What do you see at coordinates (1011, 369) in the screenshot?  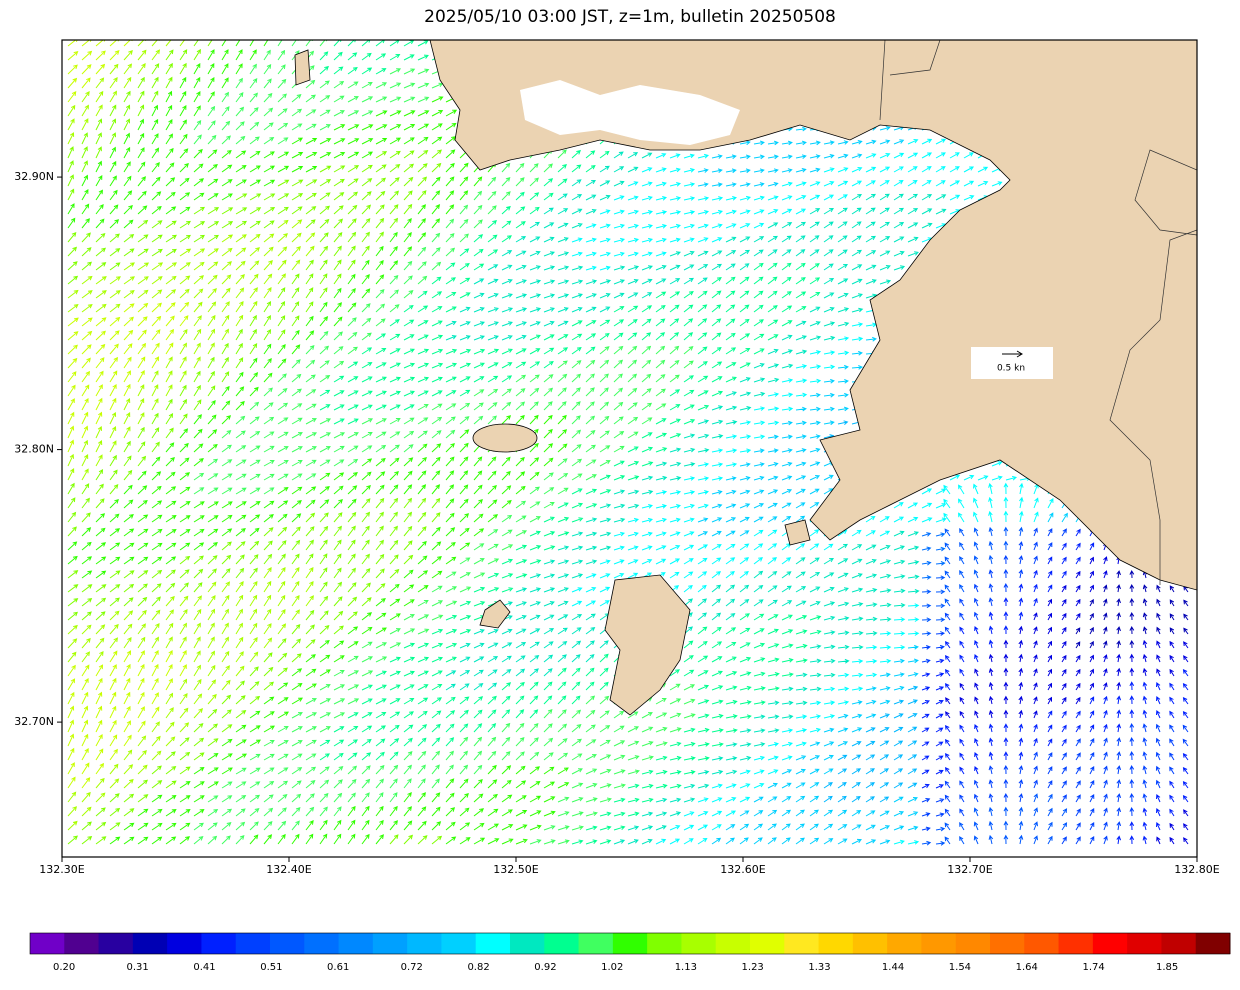 I see `scale-label: 0.5 kn` at bounding box center [1011, 369].